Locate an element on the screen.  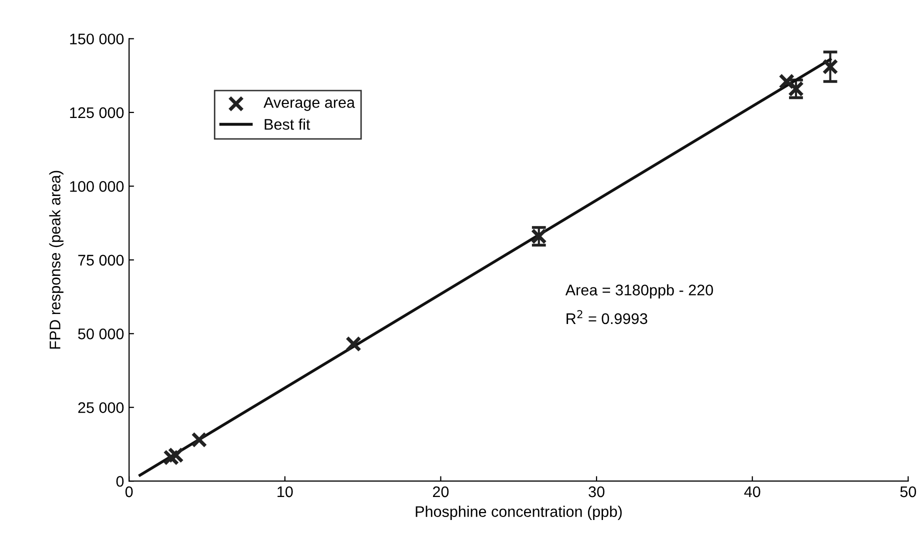
y-axis-title: FPD response (peak area) is located at coordinates (56, 259).